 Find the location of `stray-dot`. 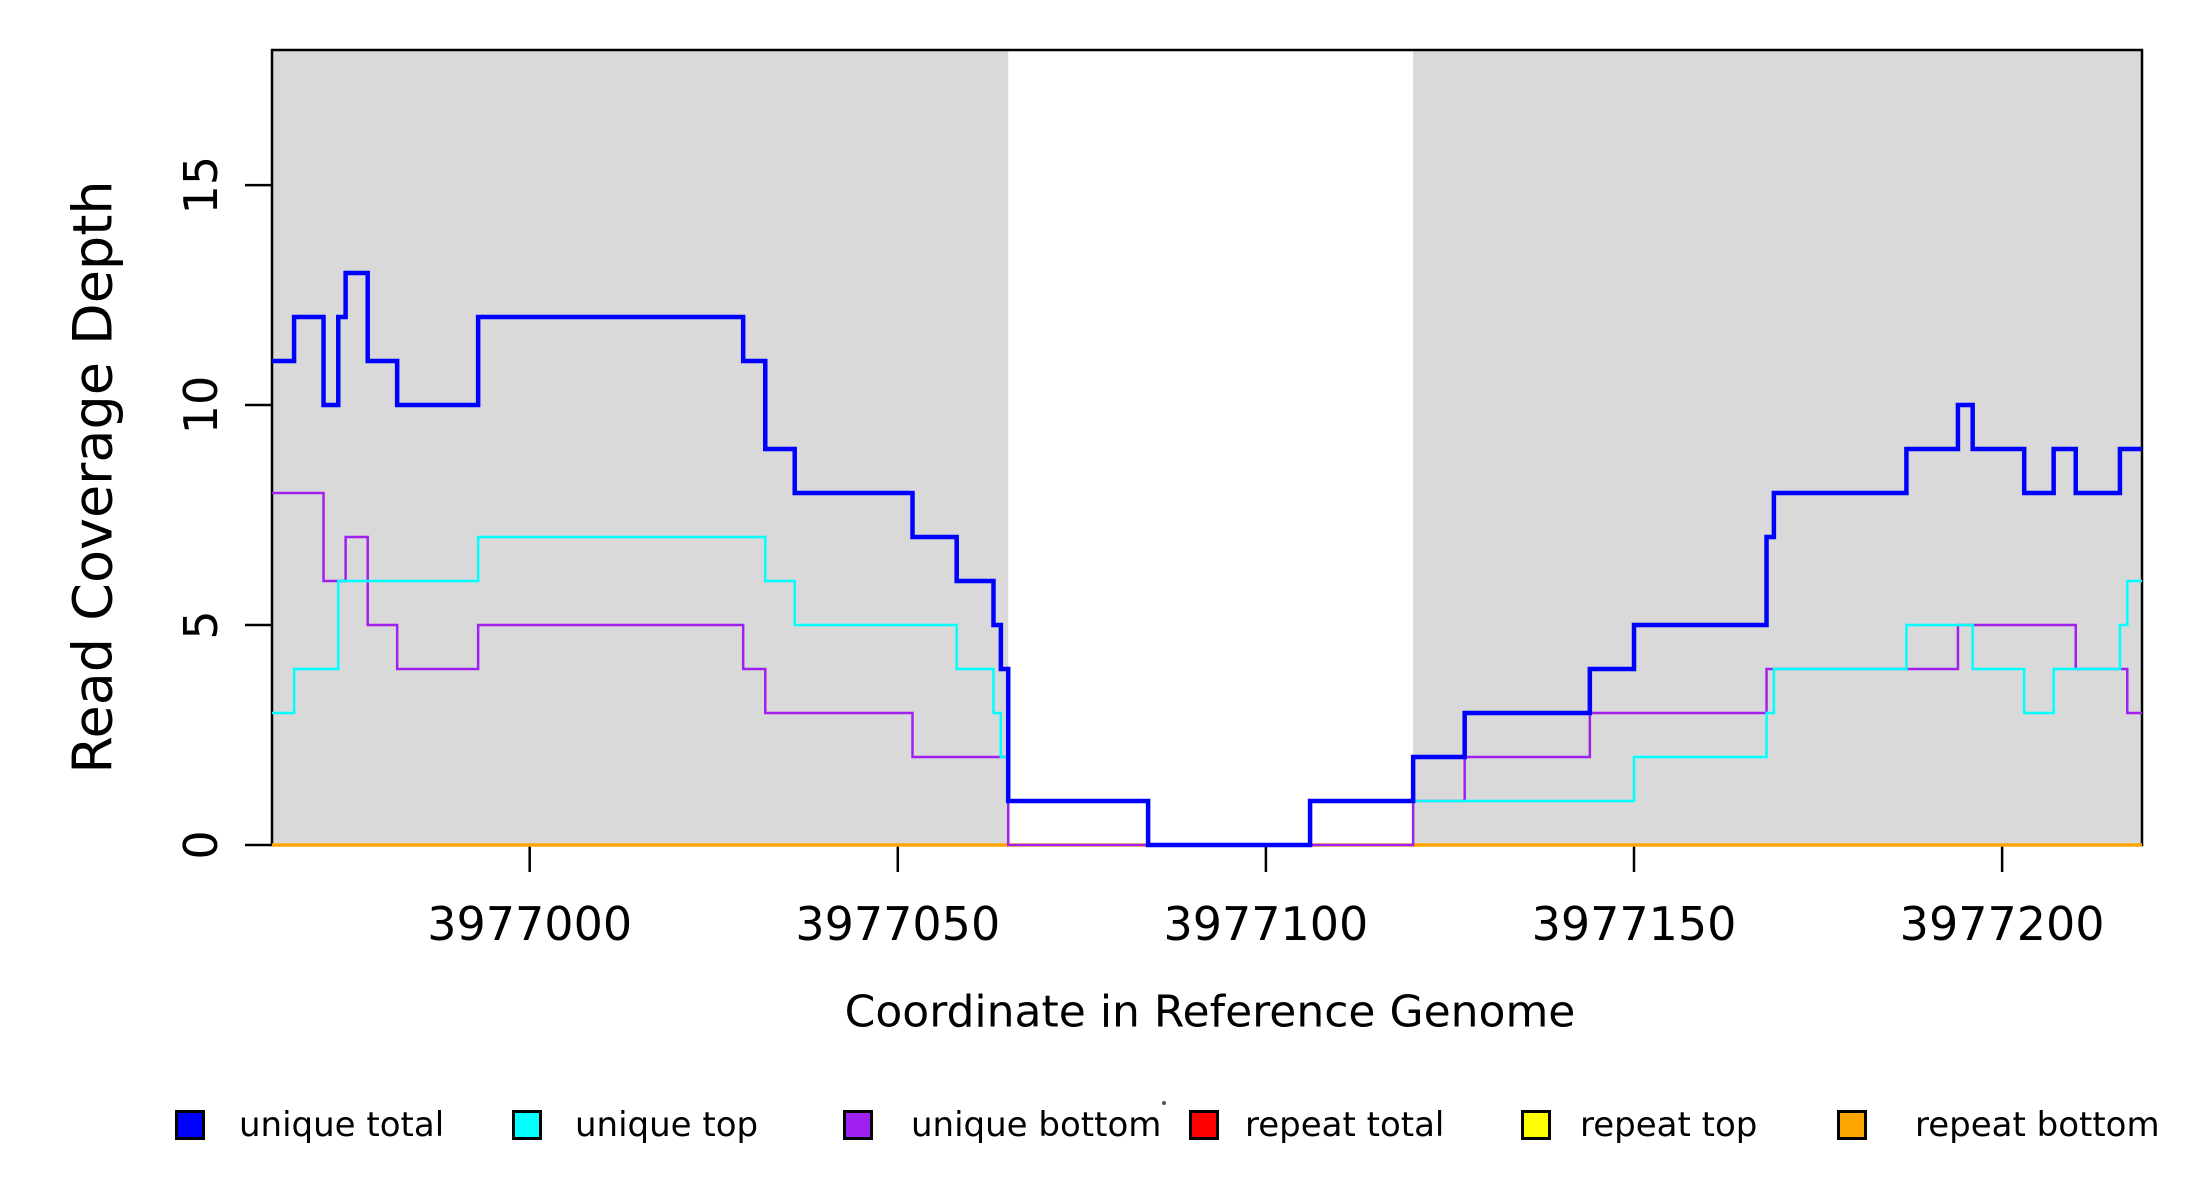

stray-dot is located at coordinates (1164, 1103).